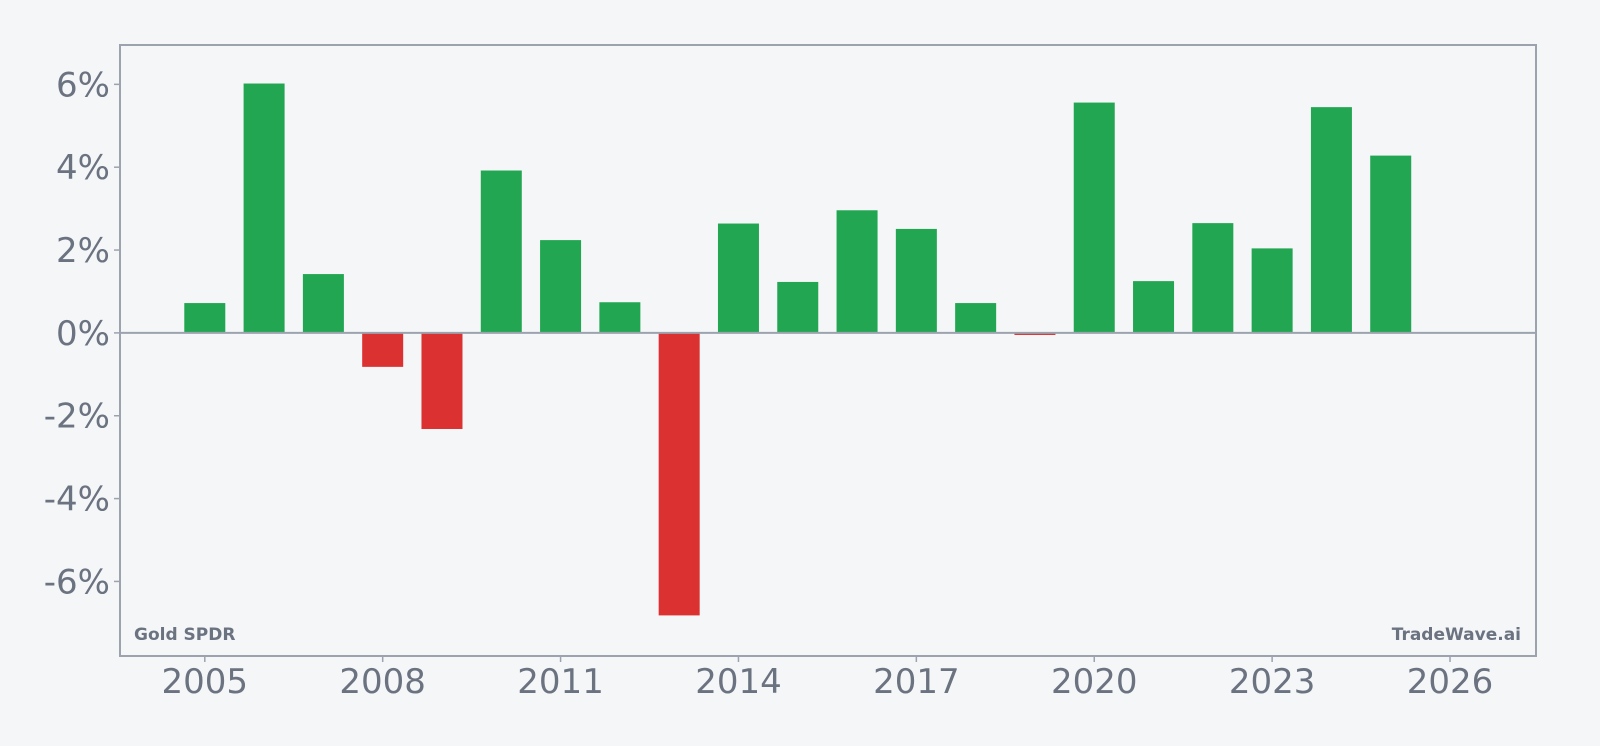 This screenshot has height=746, width=1600. I want to click on x-axis: 2005 2008 2011 2014 2017 2020 2023 2026, so click(828, 679).